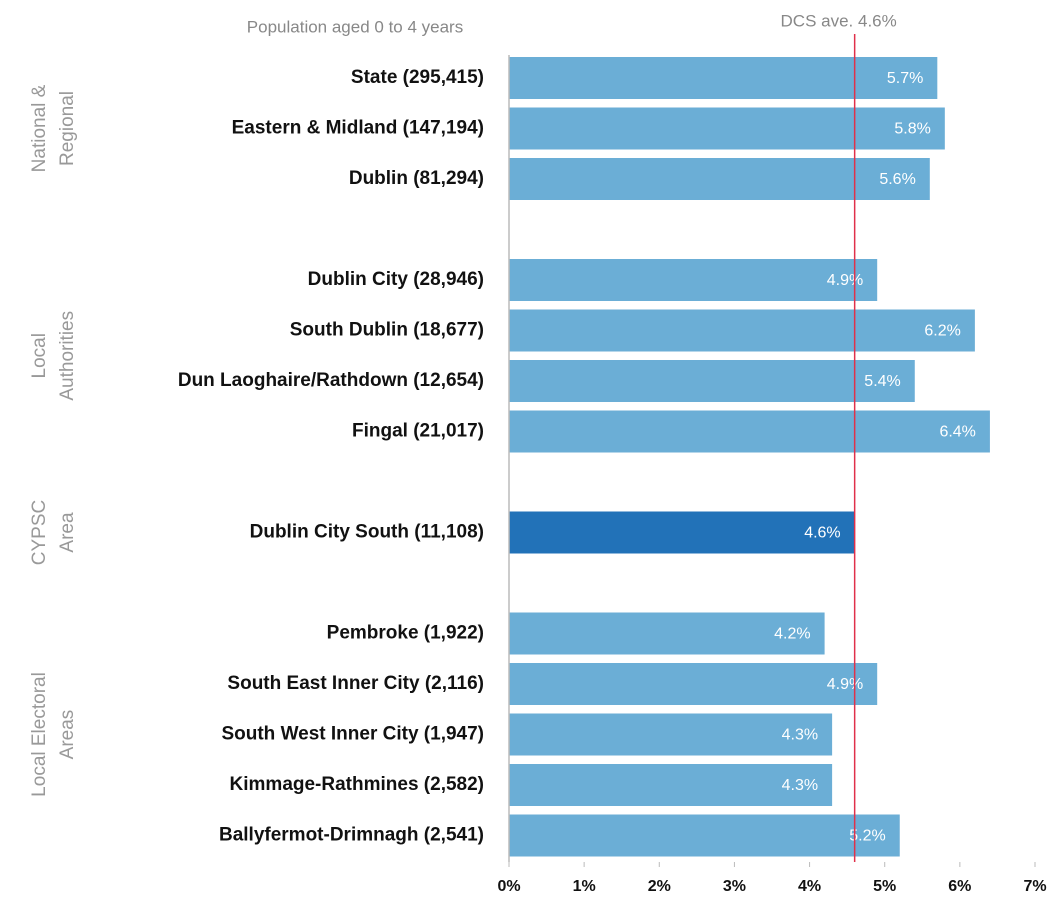 The height and width of the screenshot is (898, 1054). Describe the element at coordinates (734, 886) in the screenshot. I see `x-tick-label: 3%` at that location.